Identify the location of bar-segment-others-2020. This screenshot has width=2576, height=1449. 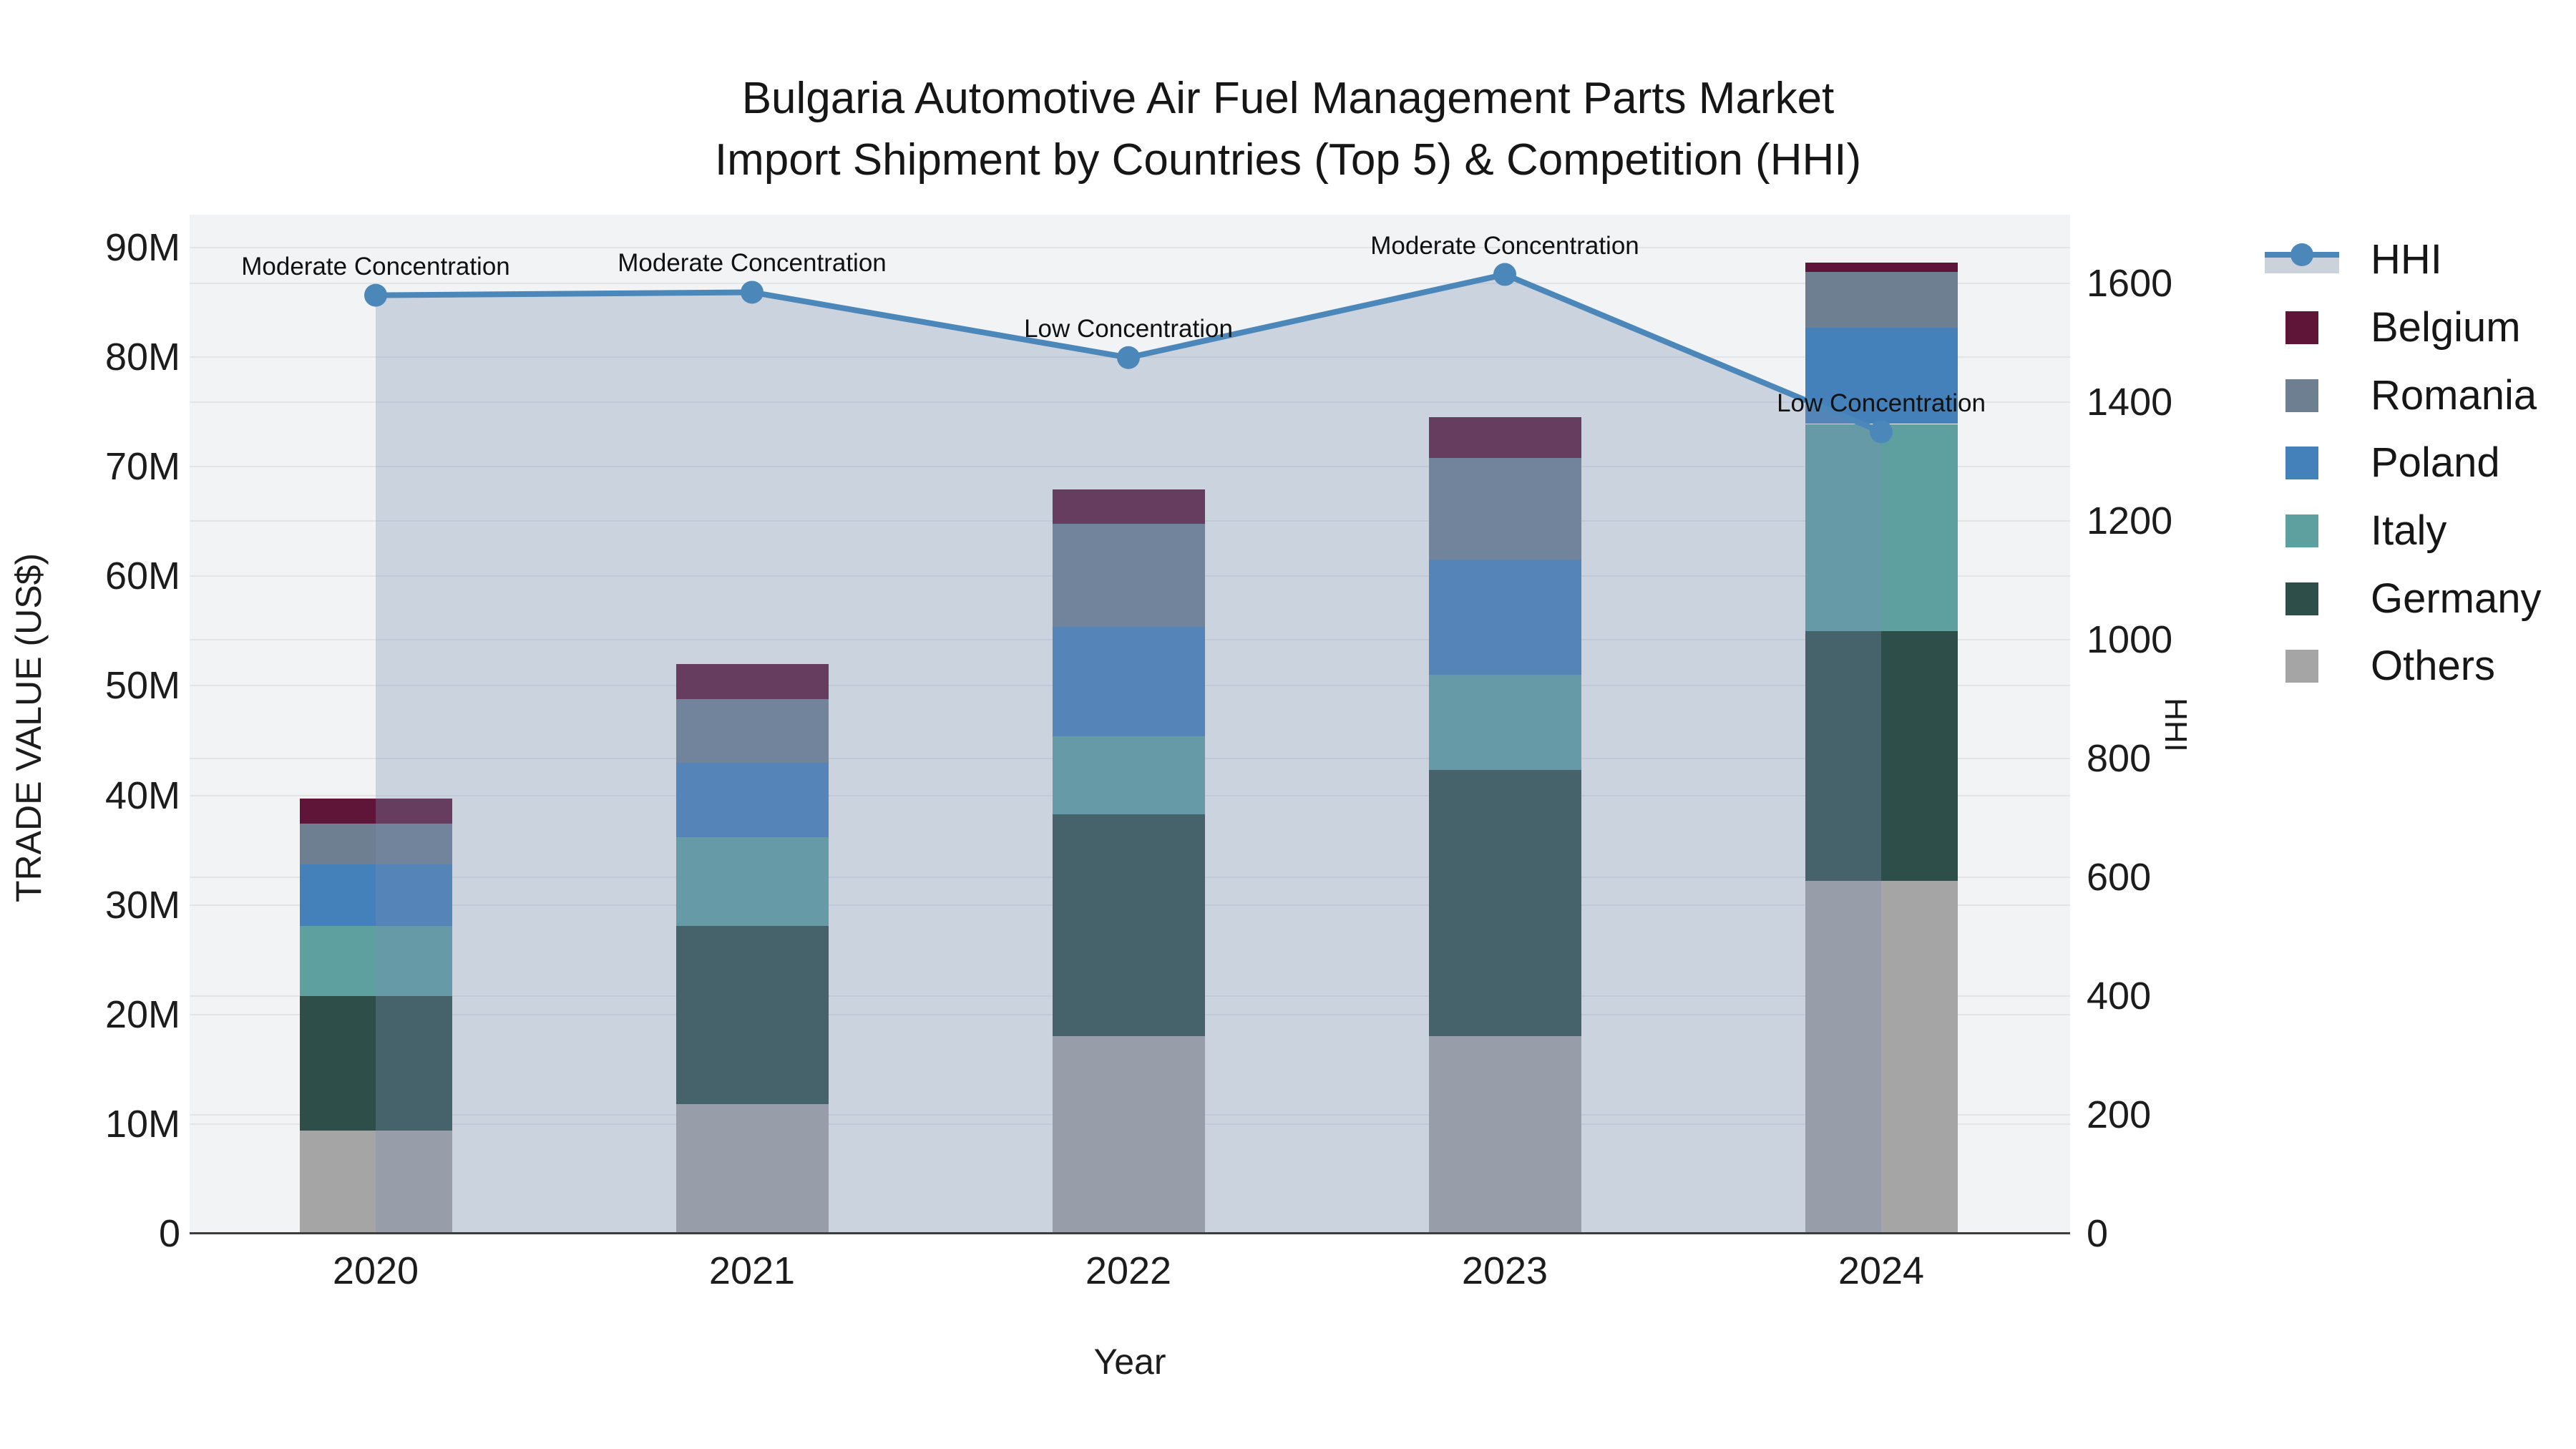
(375, 1182).